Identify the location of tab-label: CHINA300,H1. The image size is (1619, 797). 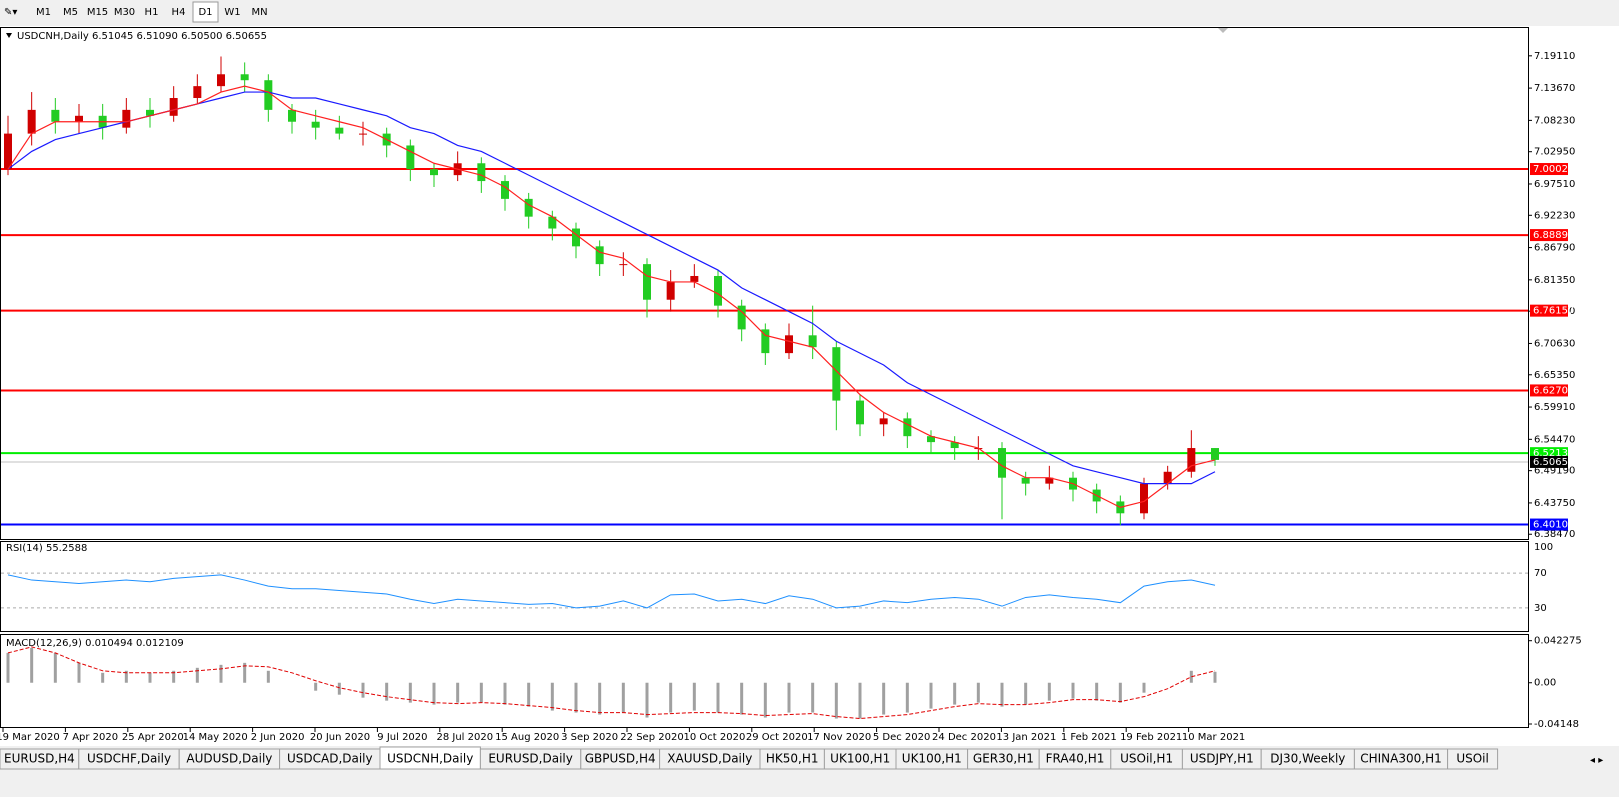
(1401, 759).